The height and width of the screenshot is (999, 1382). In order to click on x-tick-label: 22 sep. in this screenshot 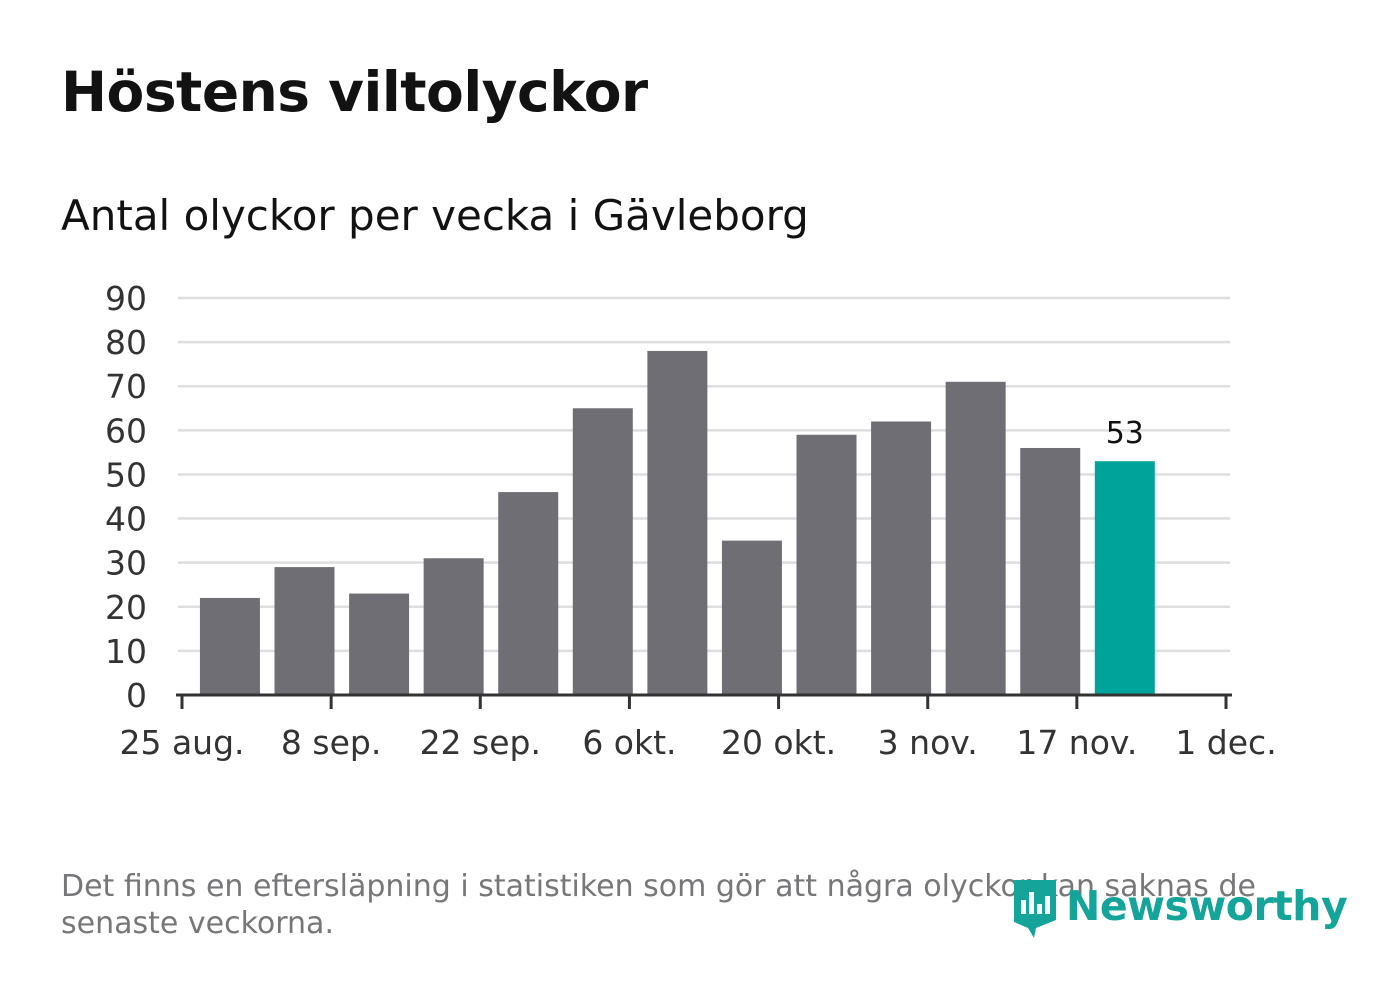, I will do `click(480, 742)`.